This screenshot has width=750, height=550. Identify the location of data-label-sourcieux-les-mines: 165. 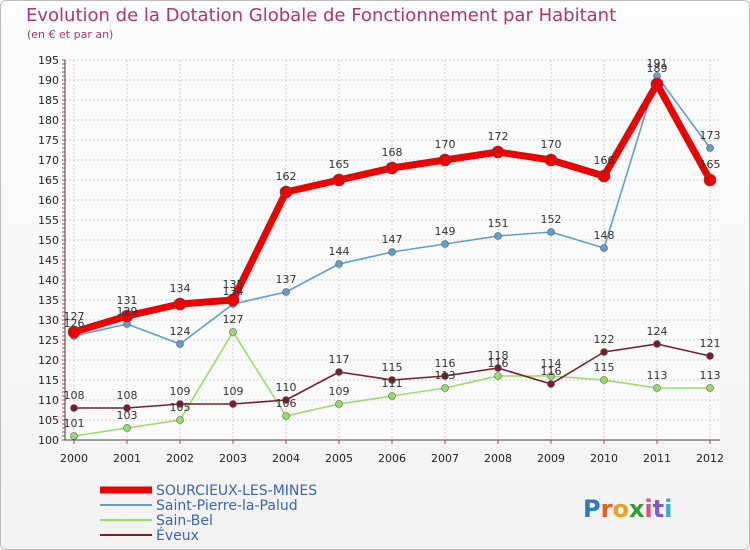
(339, 164).